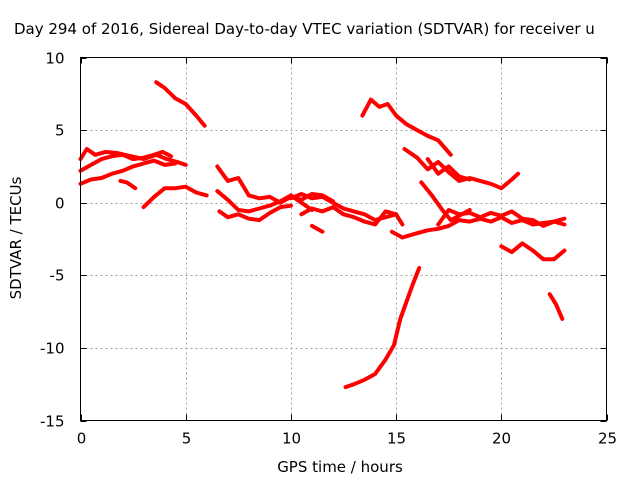  What do you see at coordinates (82, 439) in the screenshot?
I see `x-tick-label: 0` at bounding box center [82, 439].